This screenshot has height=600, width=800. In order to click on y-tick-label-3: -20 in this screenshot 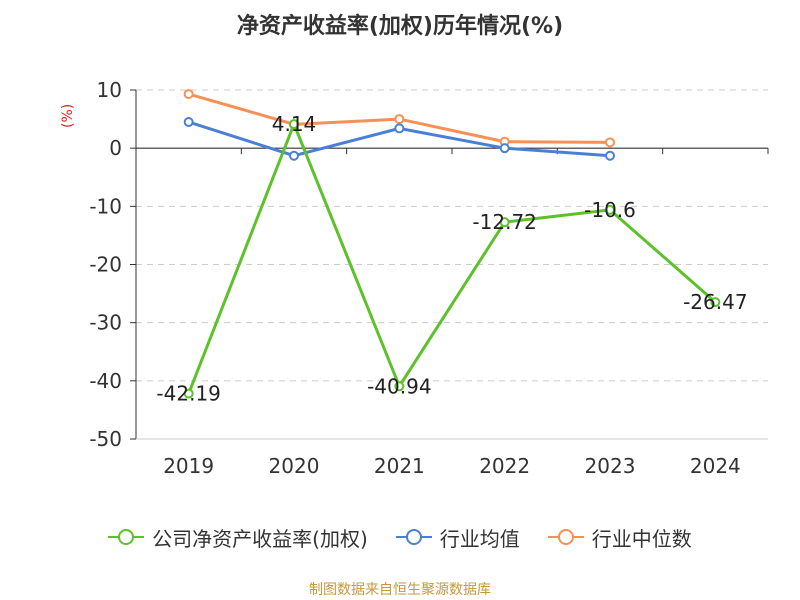, I will do `click(105, 265)`.